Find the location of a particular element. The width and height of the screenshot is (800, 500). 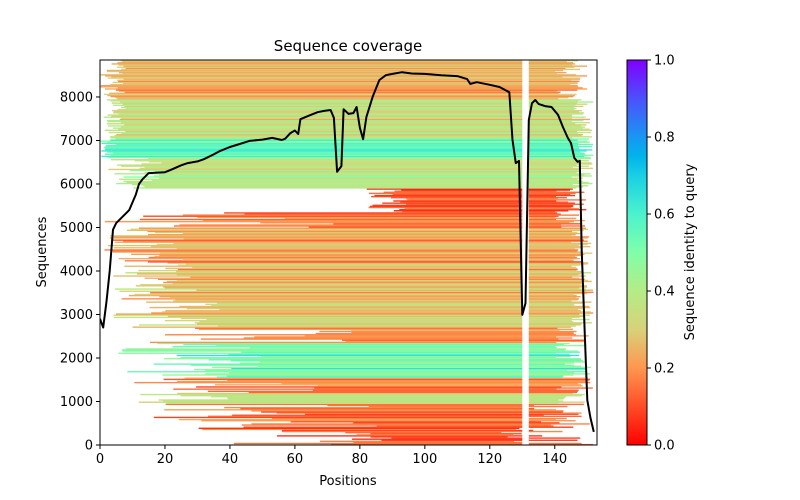

colorbar-tick: 0.8 is located at coordinates (661, 138).